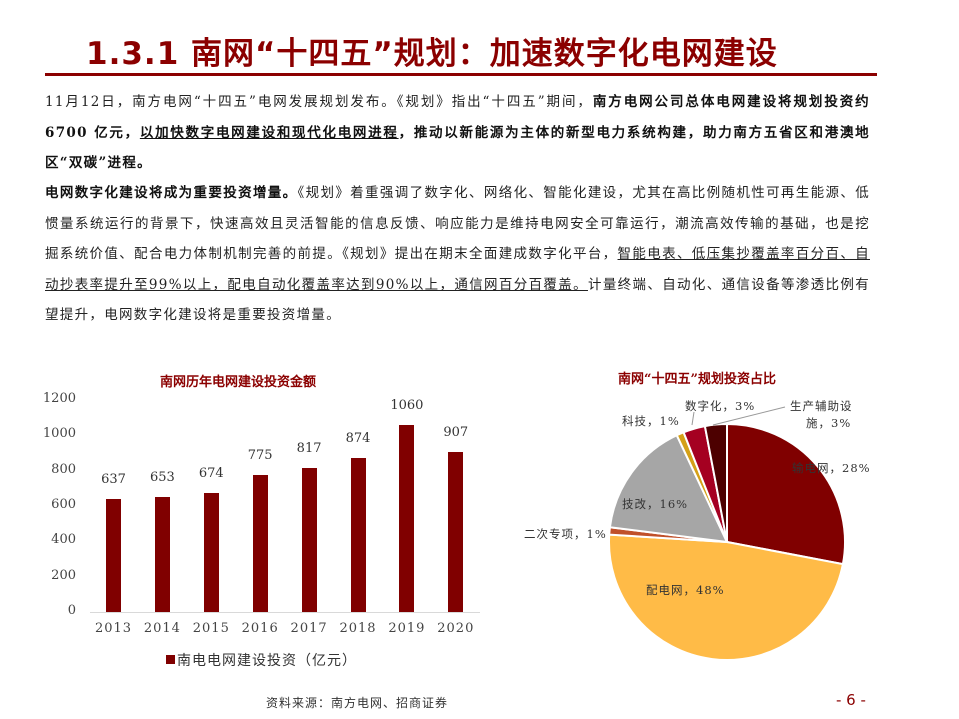  Describe the element at coordinates (685, 590) in the screenshot. I see `pie-label-distribution: 配电网，48%` at that location.